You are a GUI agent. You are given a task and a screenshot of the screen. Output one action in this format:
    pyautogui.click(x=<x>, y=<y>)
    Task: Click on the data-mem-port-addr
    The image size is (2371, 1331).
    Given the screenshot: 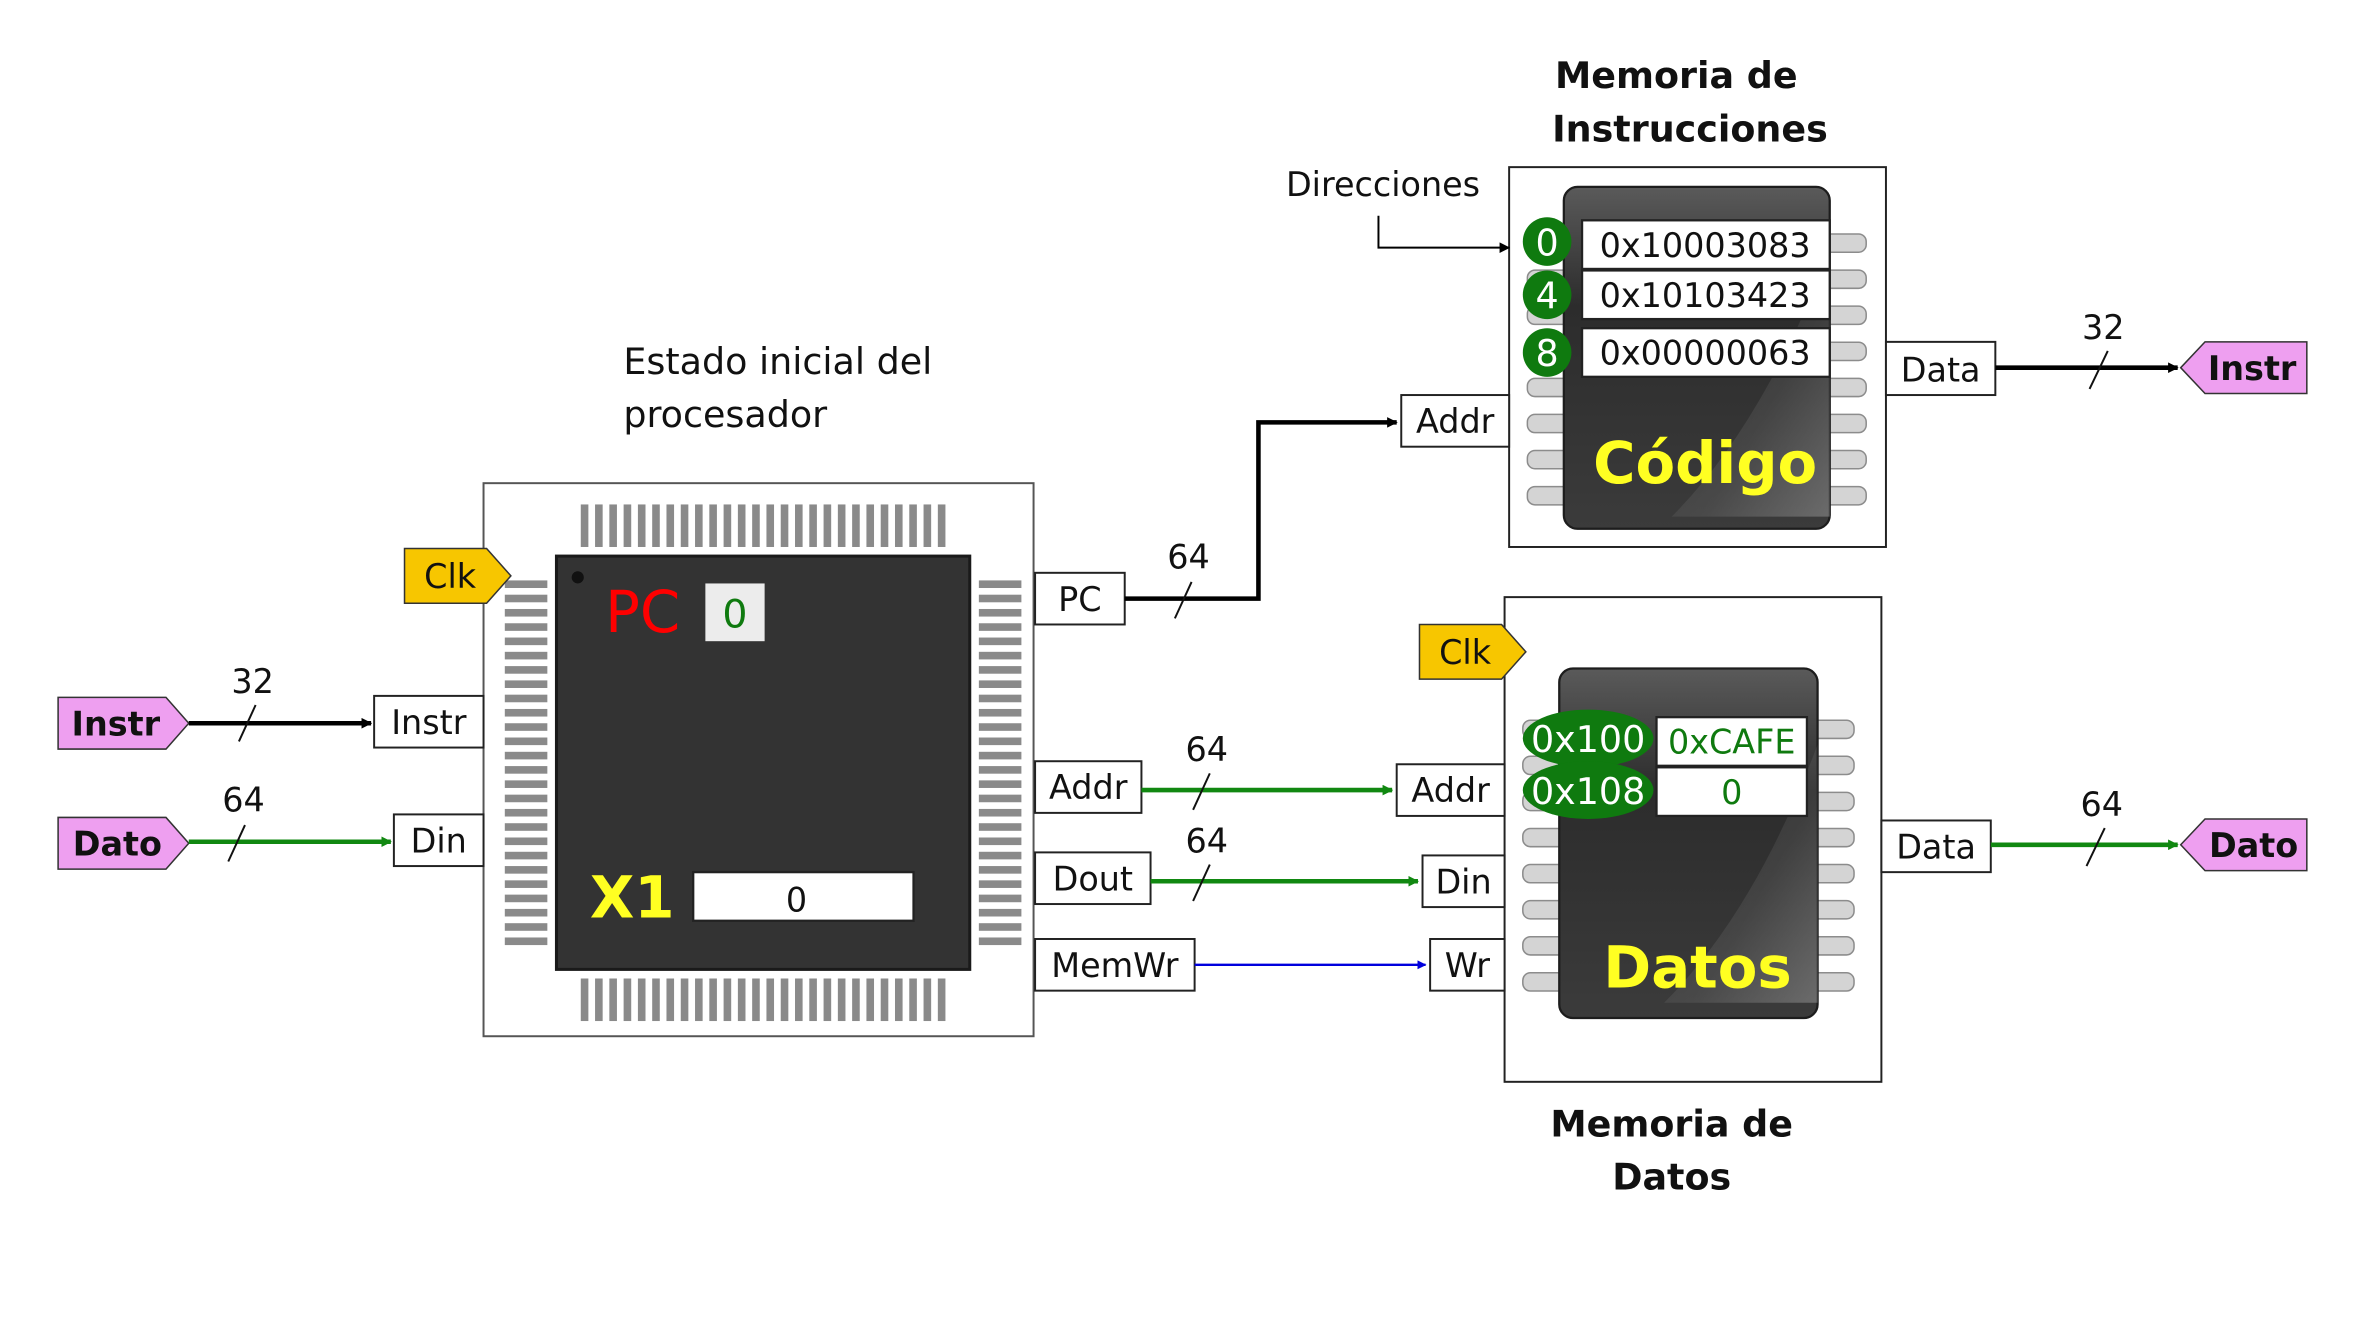 What is the action you would take?
    pyautogui.click(x=1450, y=790)
    